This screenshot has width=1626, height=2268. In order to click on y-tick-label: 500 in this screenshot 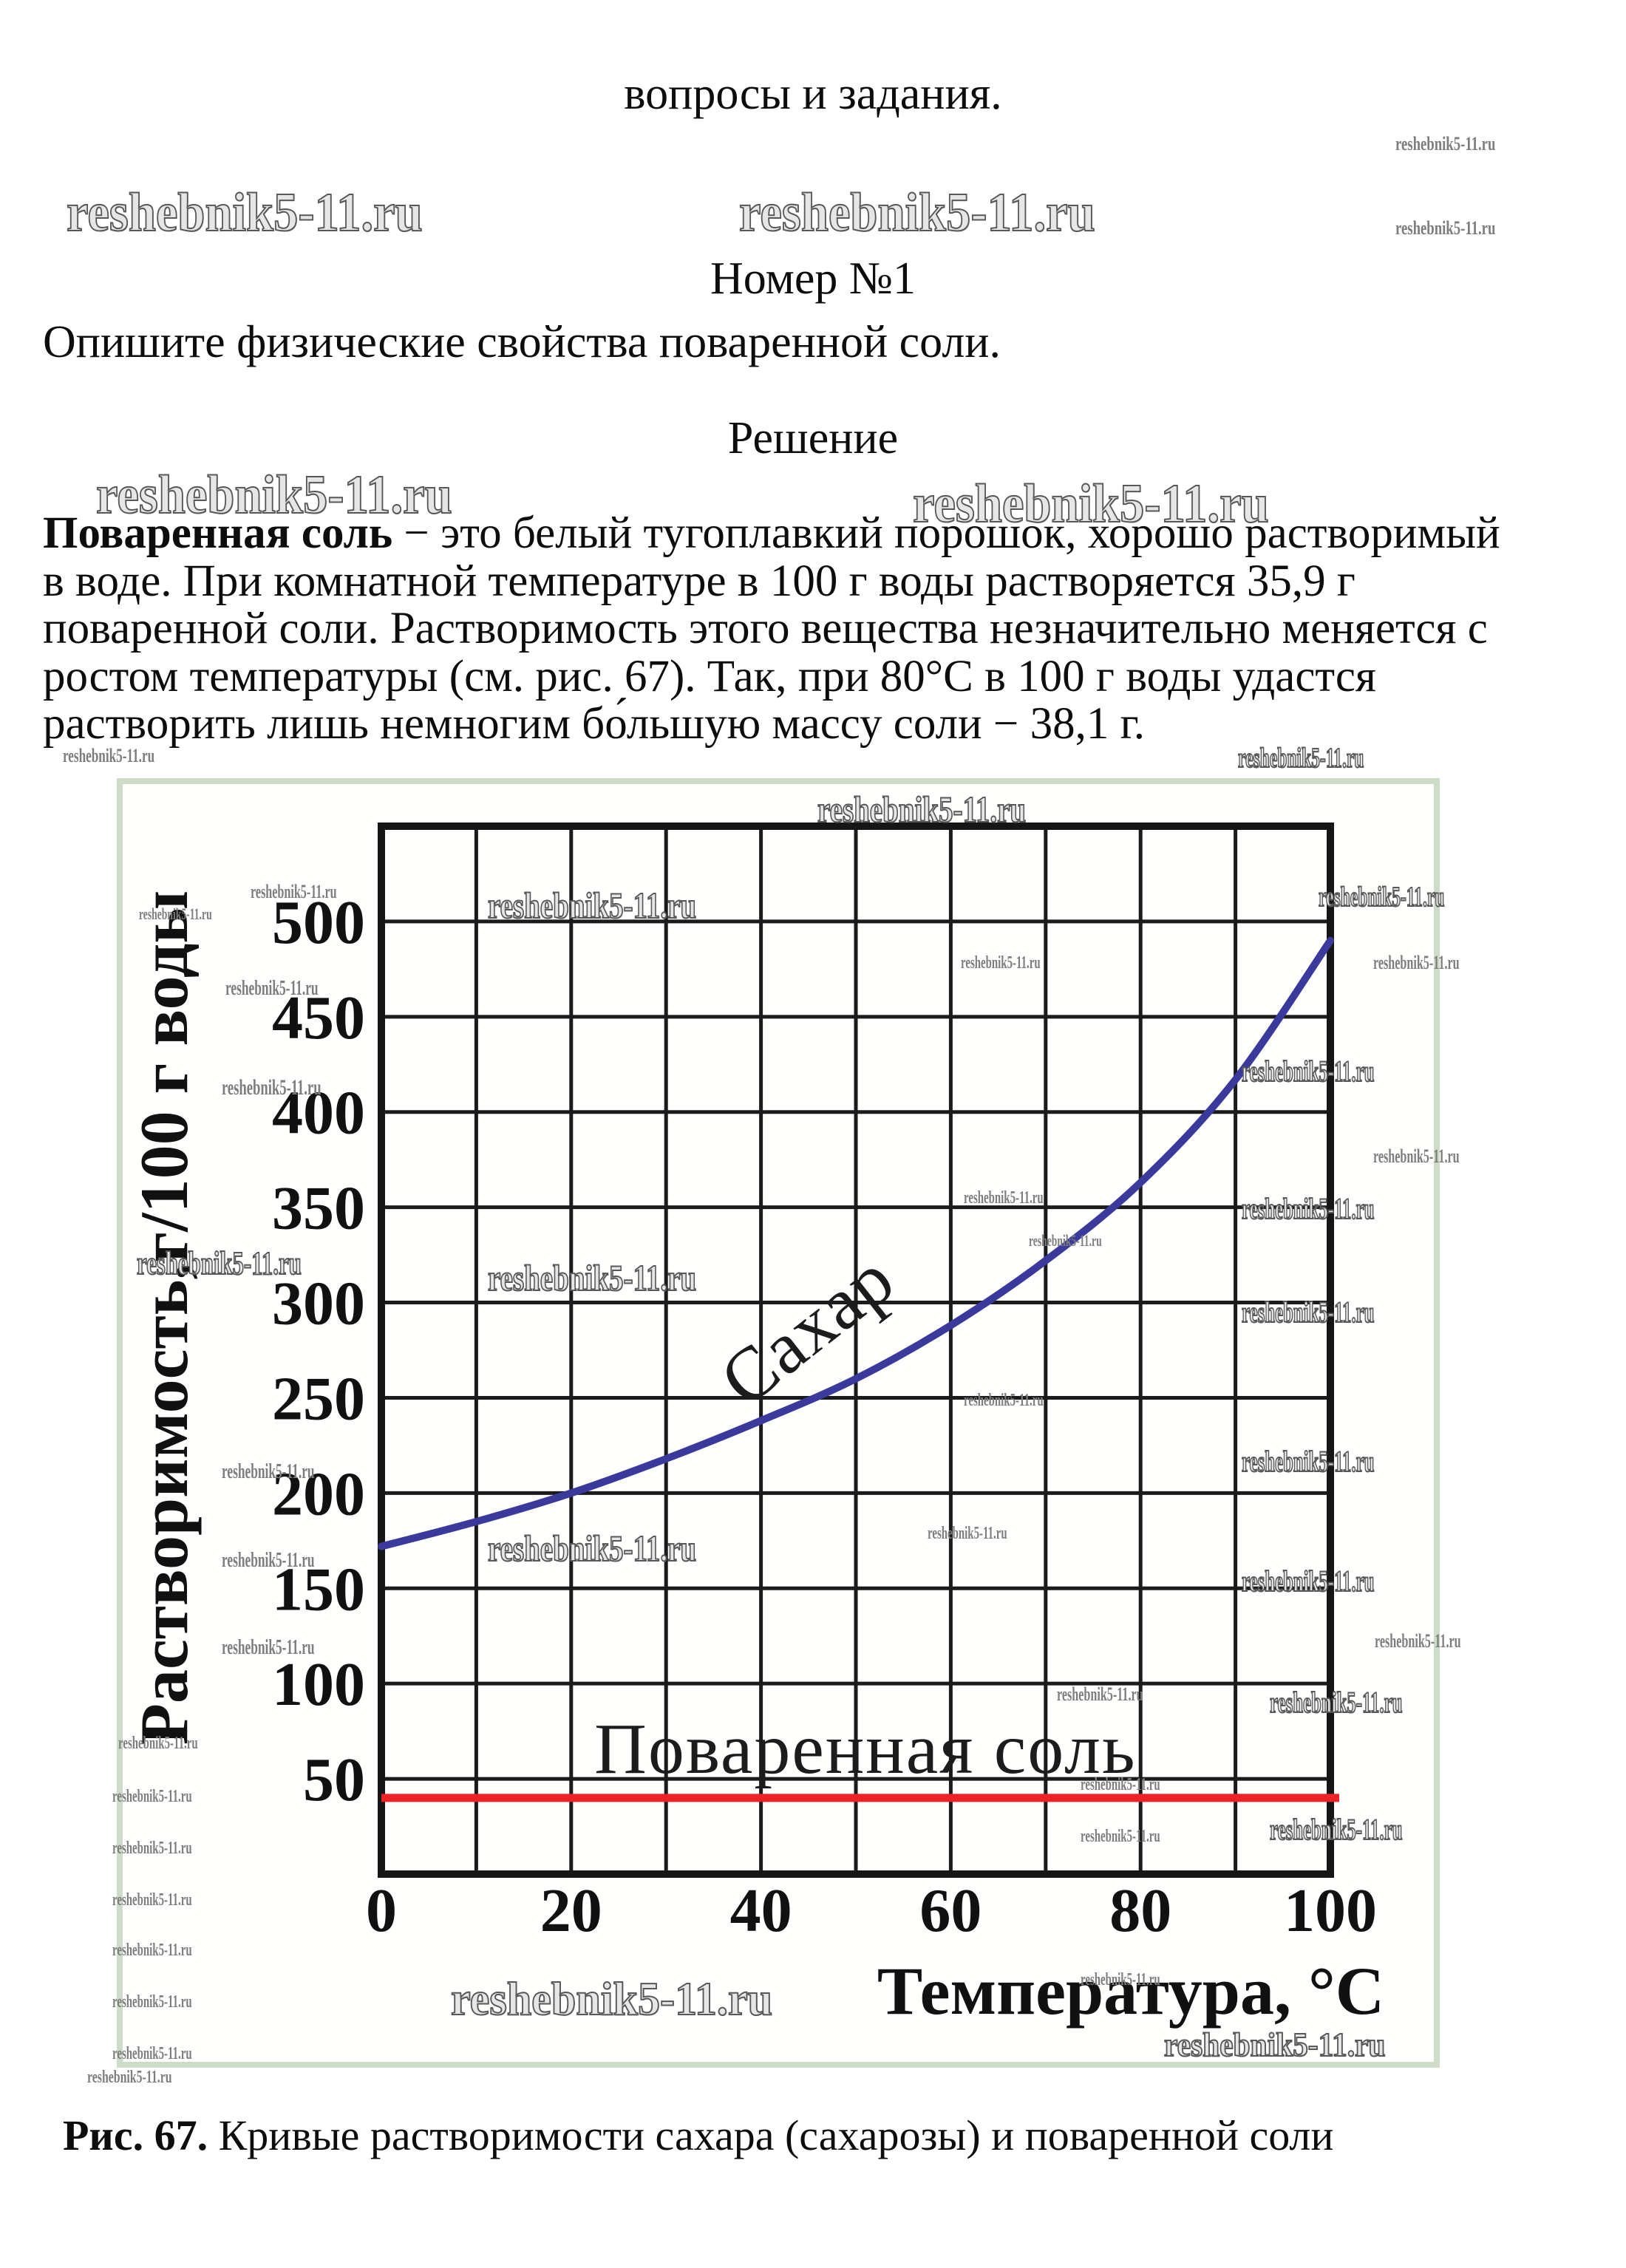, I will do `click(318, 923)`.